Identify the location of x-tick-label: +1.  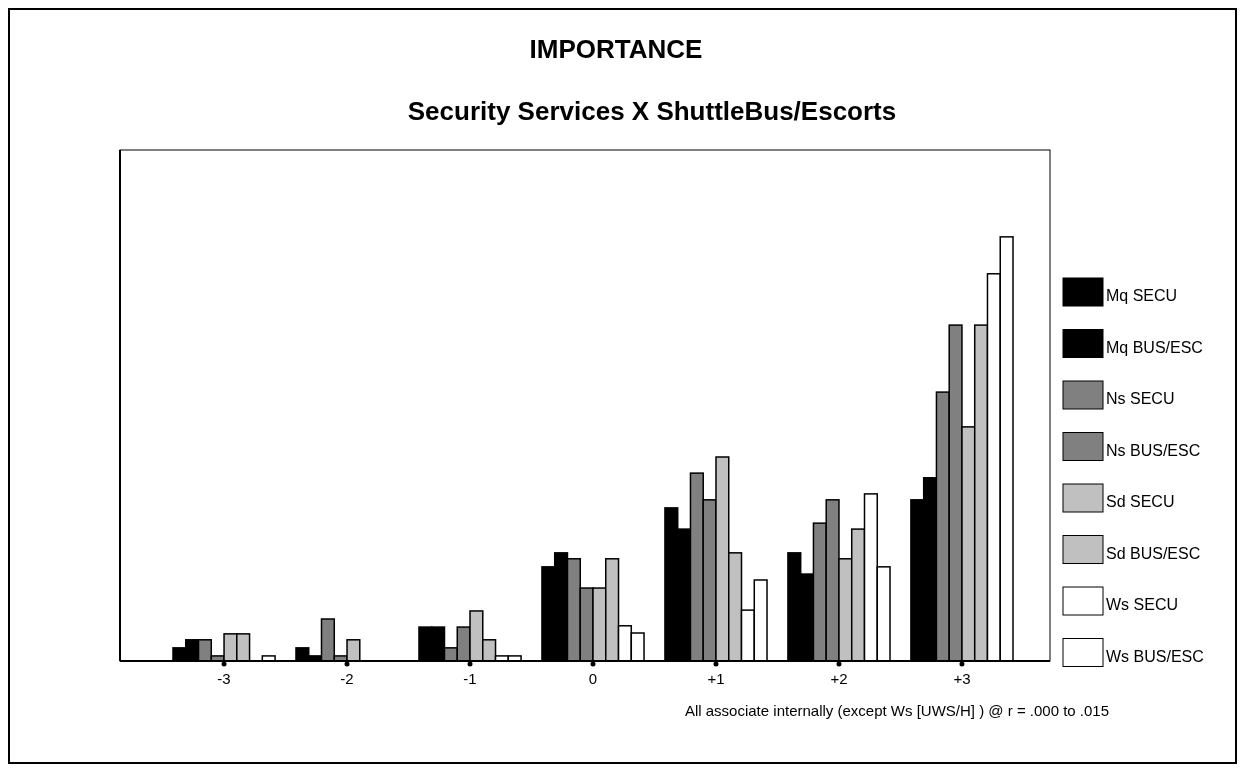
(716, 678).